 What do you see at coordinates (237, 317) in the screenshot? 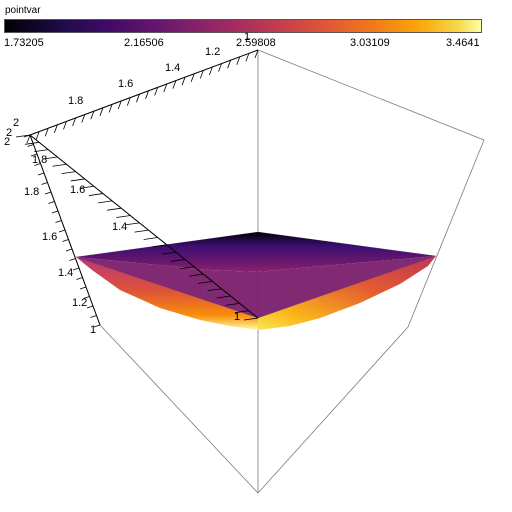
I see `axis-diag-label: 1` at bounding box center [237, 317].